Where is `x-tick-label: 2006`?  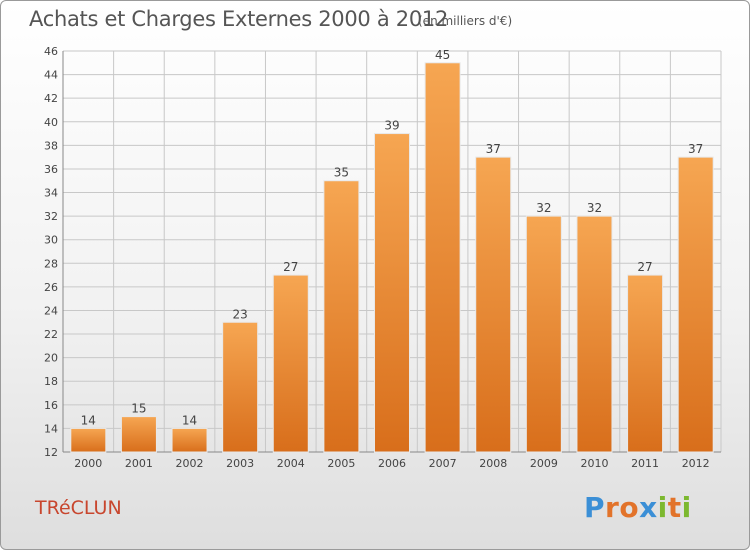
x-tick-label: 2006 is located at coordinates (392, 463).